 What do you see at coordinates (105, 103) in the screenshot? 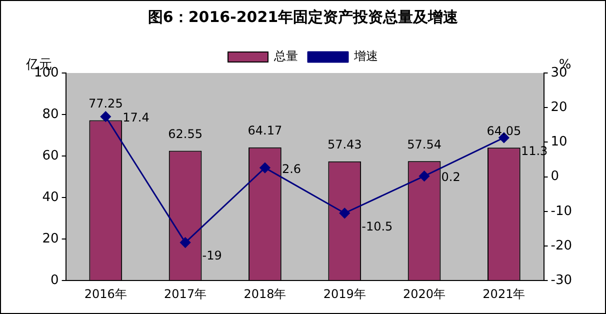
I see `data-label: 77.25` at bounding box center [105, 103].